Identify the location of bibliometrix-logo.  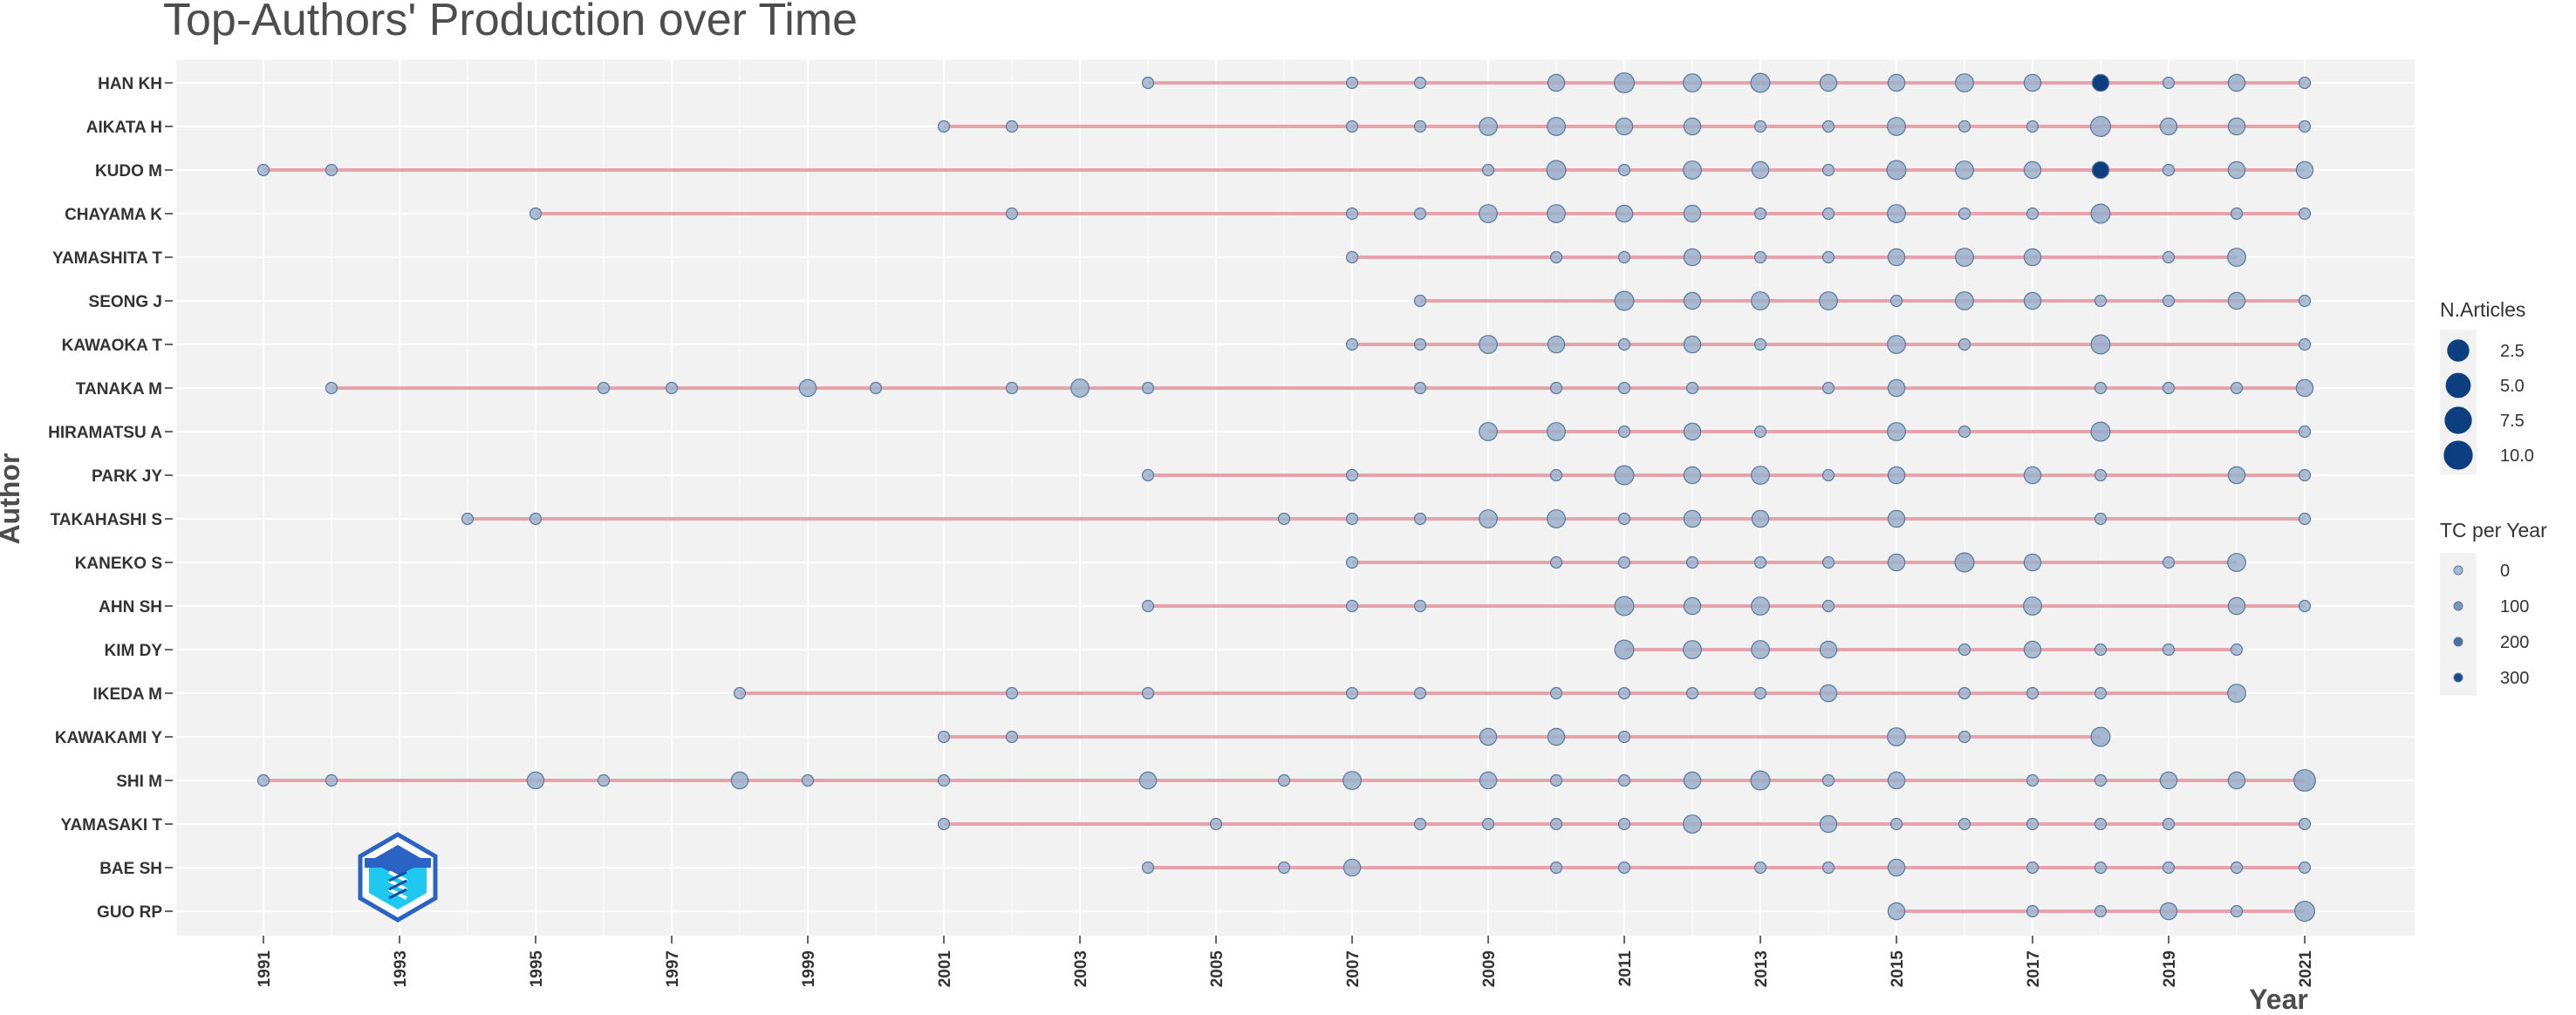
(398, 877).